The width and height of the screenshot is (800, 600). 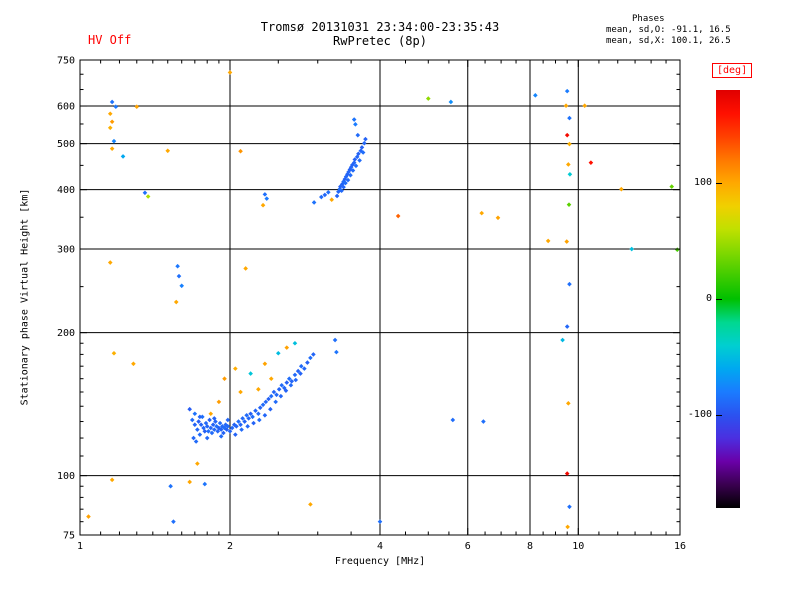 I want to click on y-tick-label: 200, so click(x=66, y=333).